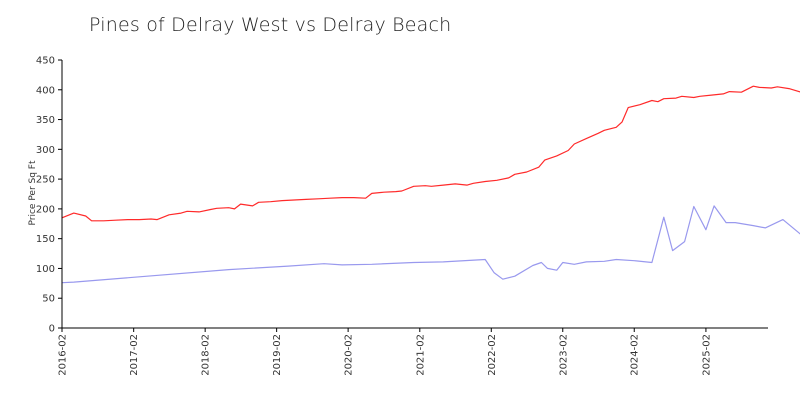  What do you see at coordinates (420, 355) in the screenshot?
I see `x-tick-label: 2021-02` at bounding box center [420, 355].